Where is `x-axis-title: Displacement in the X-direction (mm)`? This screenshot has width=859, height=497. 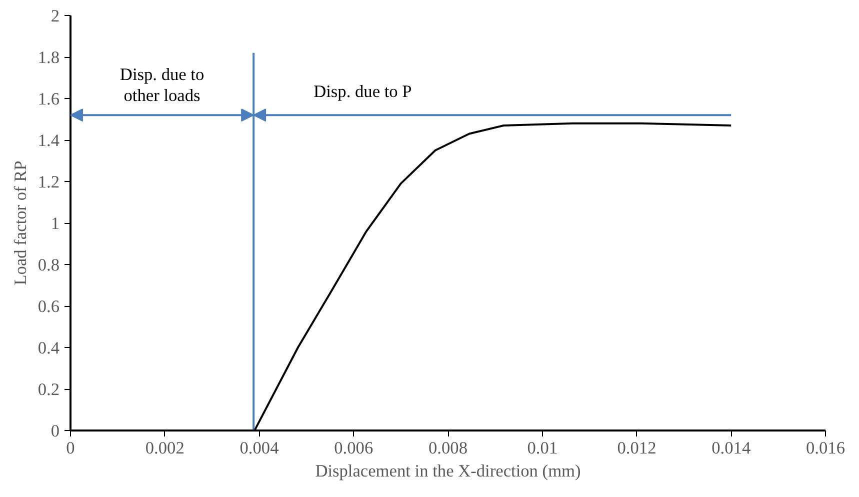
x-axis-title: Displacement in the X-direction (mm) is located at coordinates (448, 471).